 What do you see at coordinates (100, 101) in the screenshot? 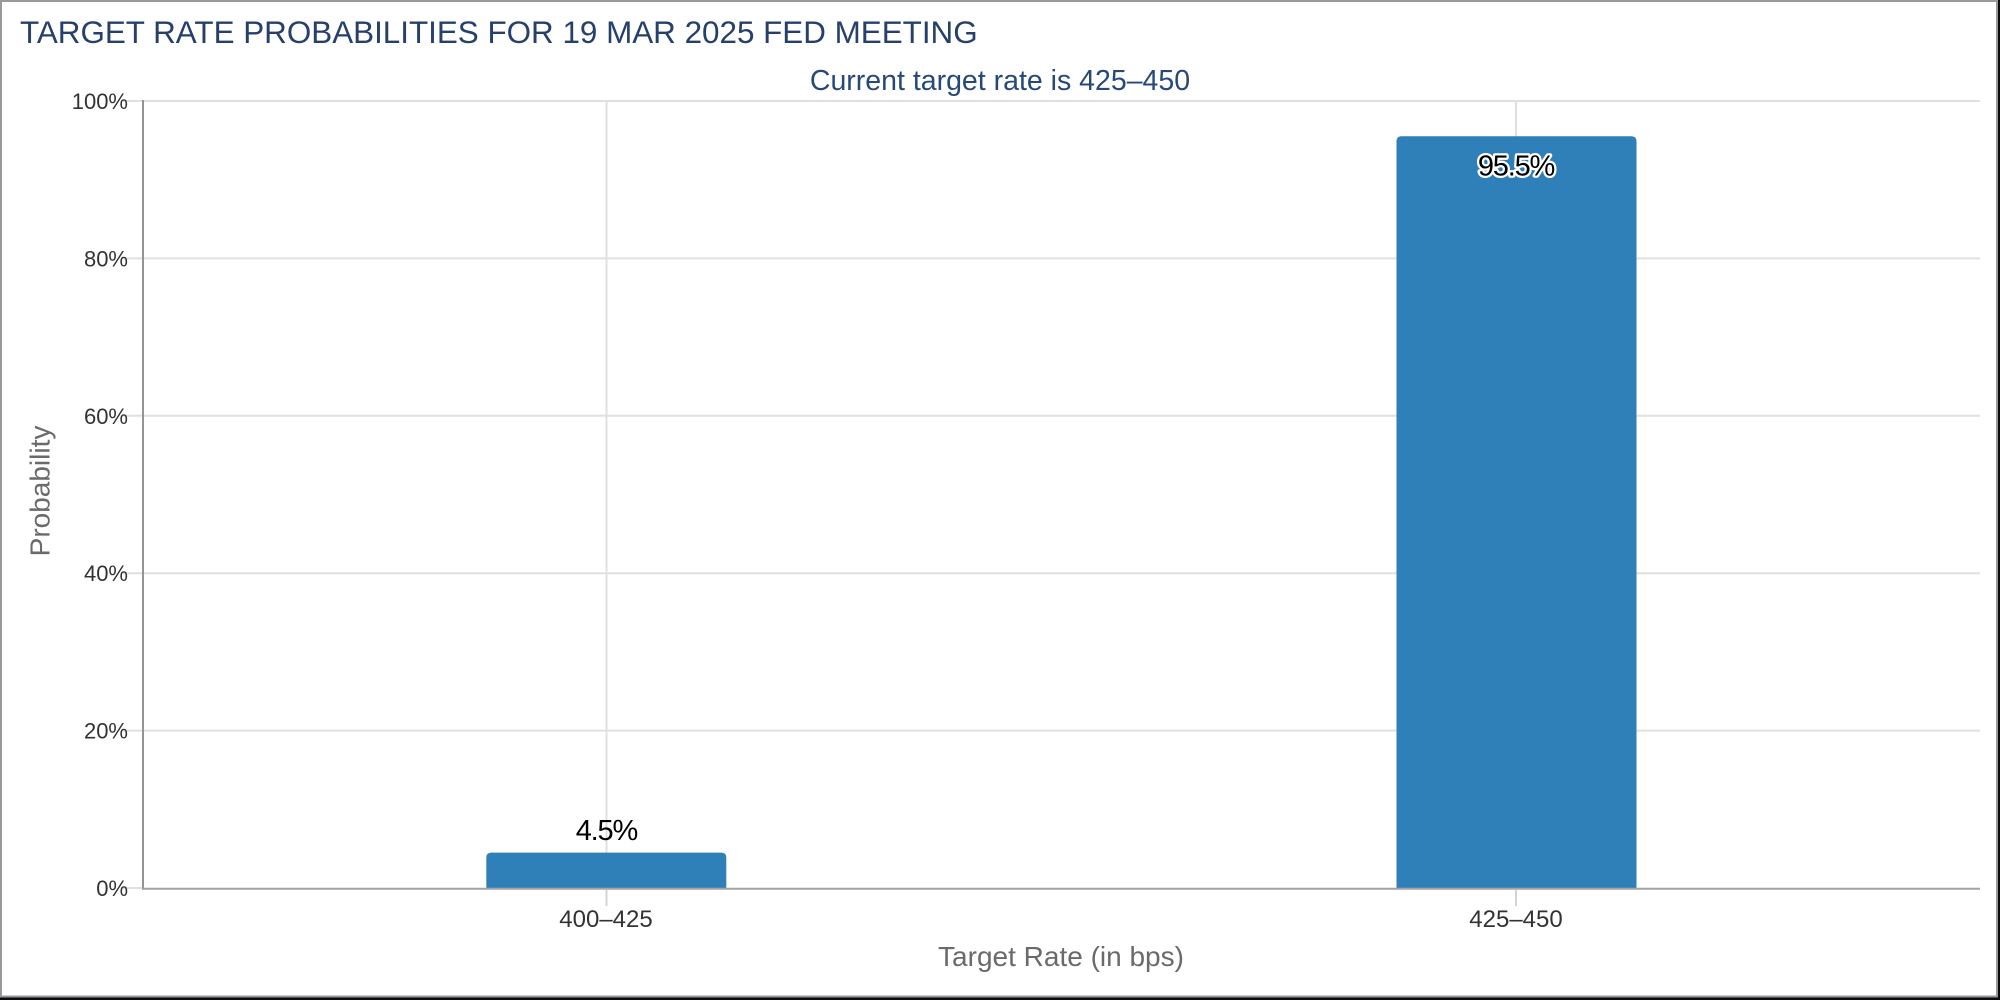
I see `svg-text: 100%` at bounding box center [100, 101].